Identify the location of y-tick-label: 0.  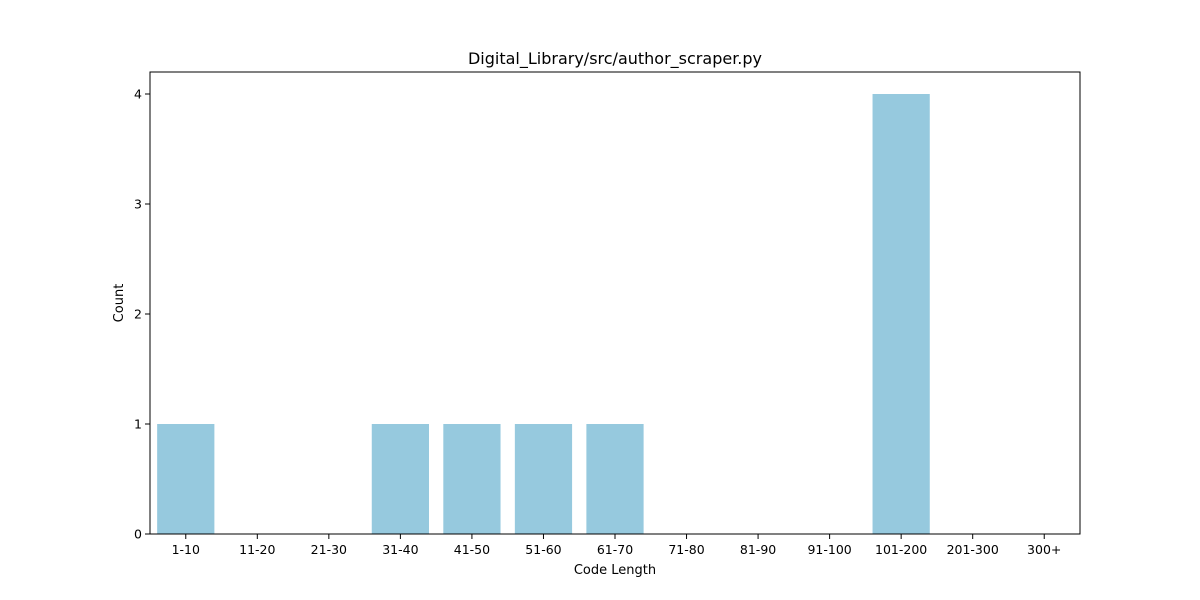
(138, 534).